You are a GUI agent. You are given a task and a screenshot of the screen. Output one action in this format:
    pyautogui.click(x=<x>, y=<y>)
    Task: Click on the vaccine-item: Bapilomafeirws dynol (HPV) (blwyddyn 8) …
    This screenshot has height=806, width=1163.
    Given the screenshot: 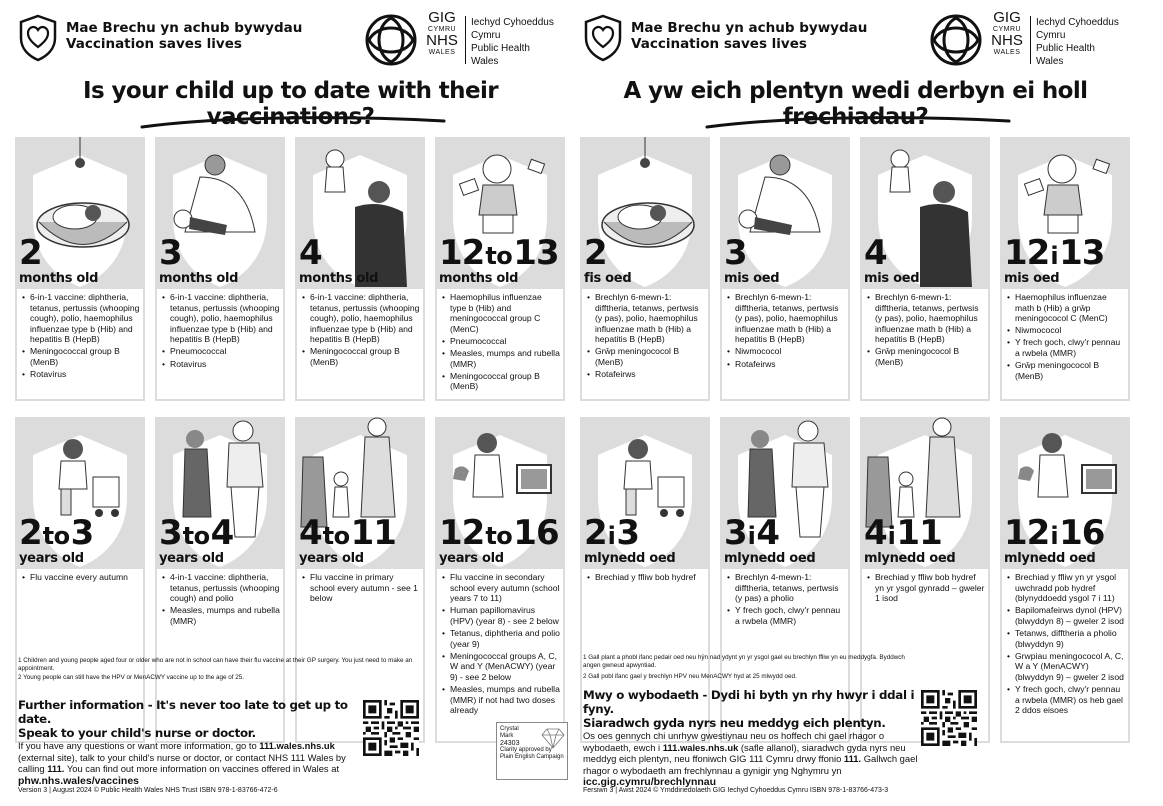 What is the action you would take?
    pyautogui.click(x=1065, y=615)
    